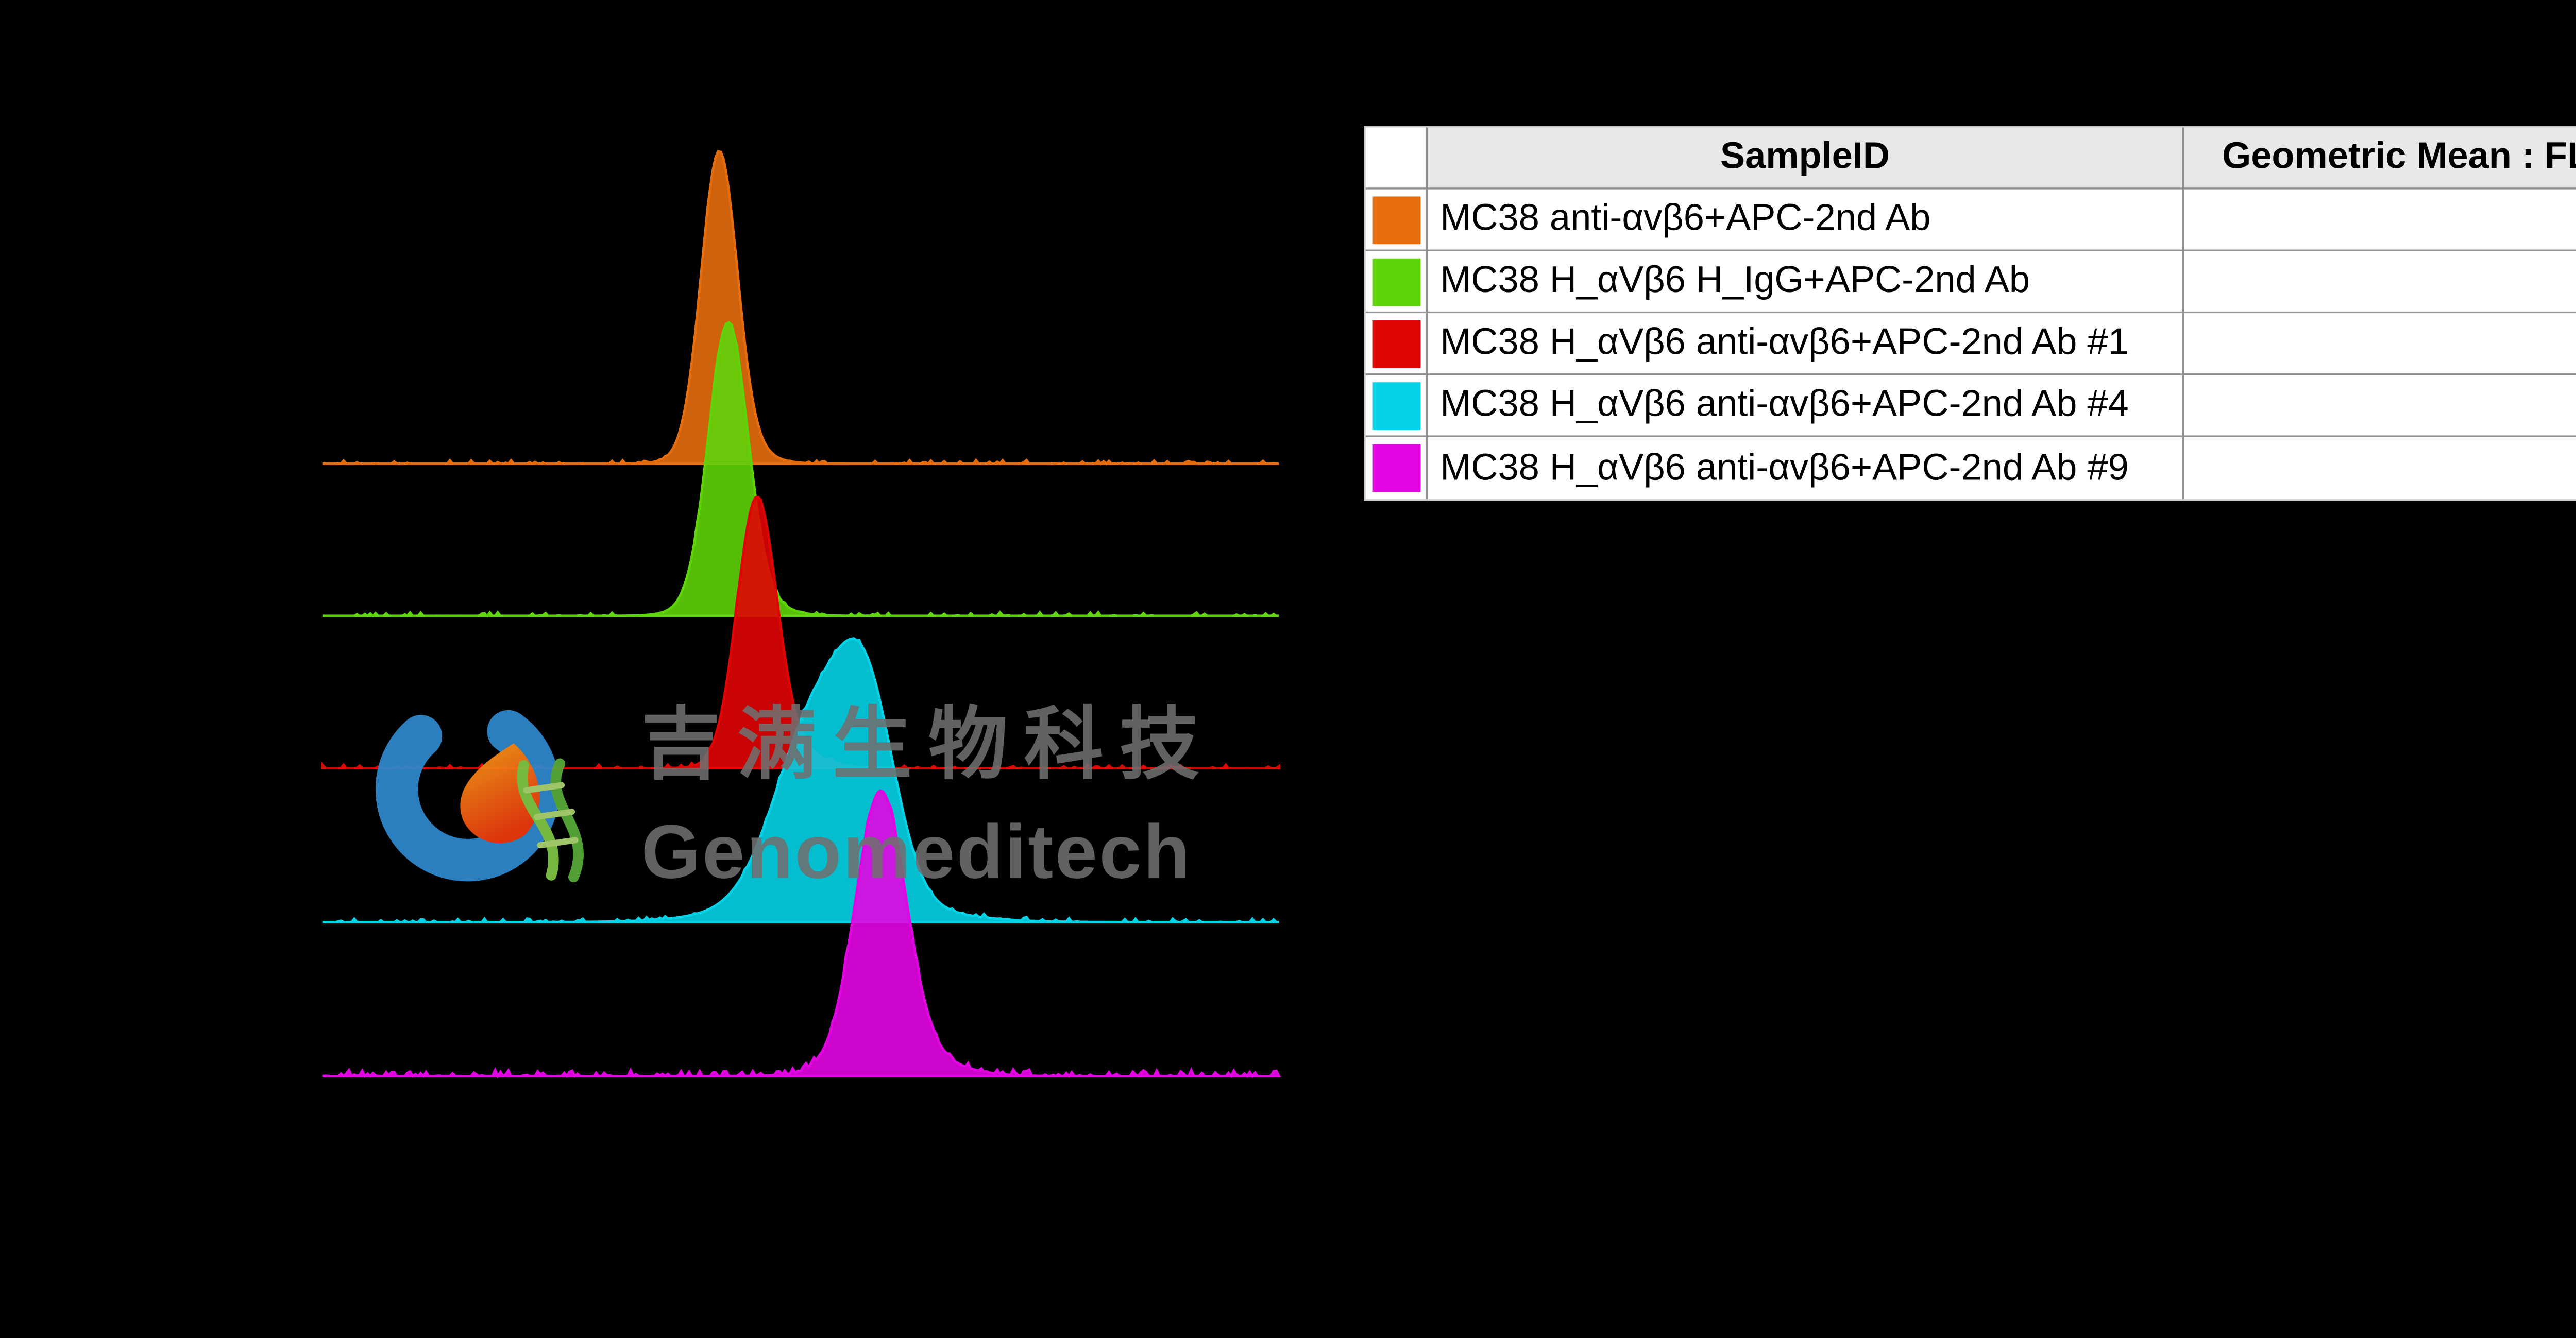 Image resolution: width=2576 pixels, height=1338 pixels. What do you see at coordinates (479, 790) in the screenshot?
I see `genomeditech-logo` at bounding box center [479, 790].